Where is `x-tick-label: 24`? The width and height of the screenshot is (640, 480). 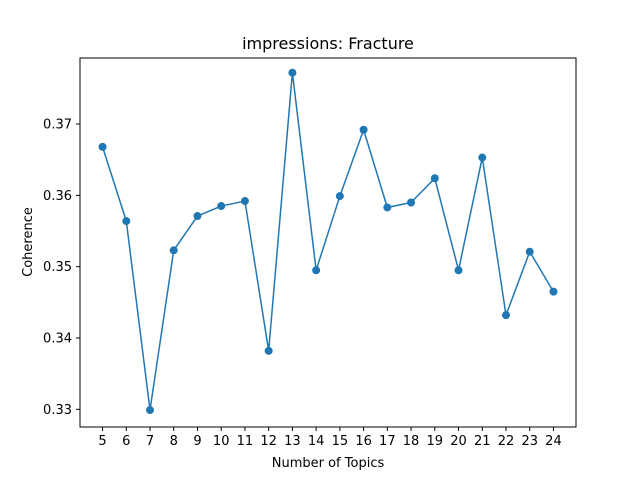 x-tick-label: 24 is located at coordinates (553, 441).